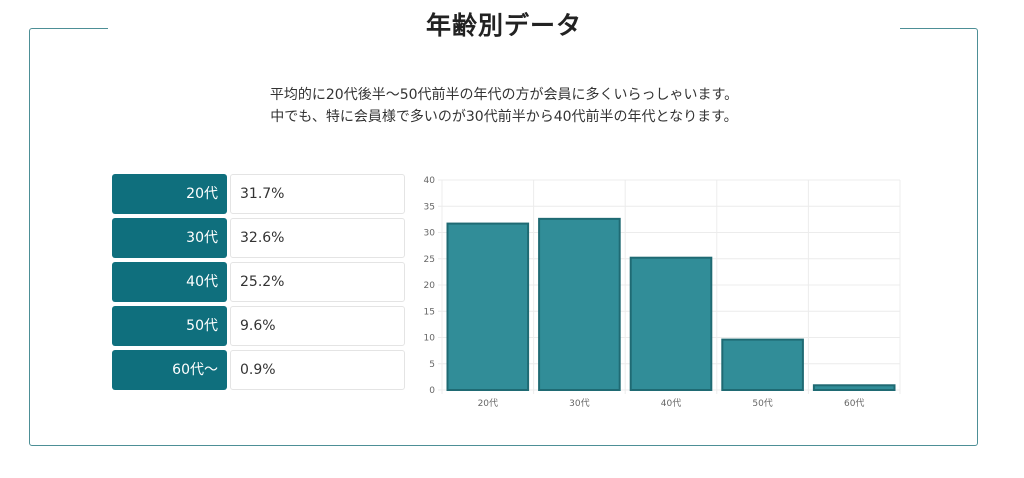 The image size is (1024, 478). Describe the element at coordinates (169, 238) in the screenshot. I see `age-label: 30代` at that location.